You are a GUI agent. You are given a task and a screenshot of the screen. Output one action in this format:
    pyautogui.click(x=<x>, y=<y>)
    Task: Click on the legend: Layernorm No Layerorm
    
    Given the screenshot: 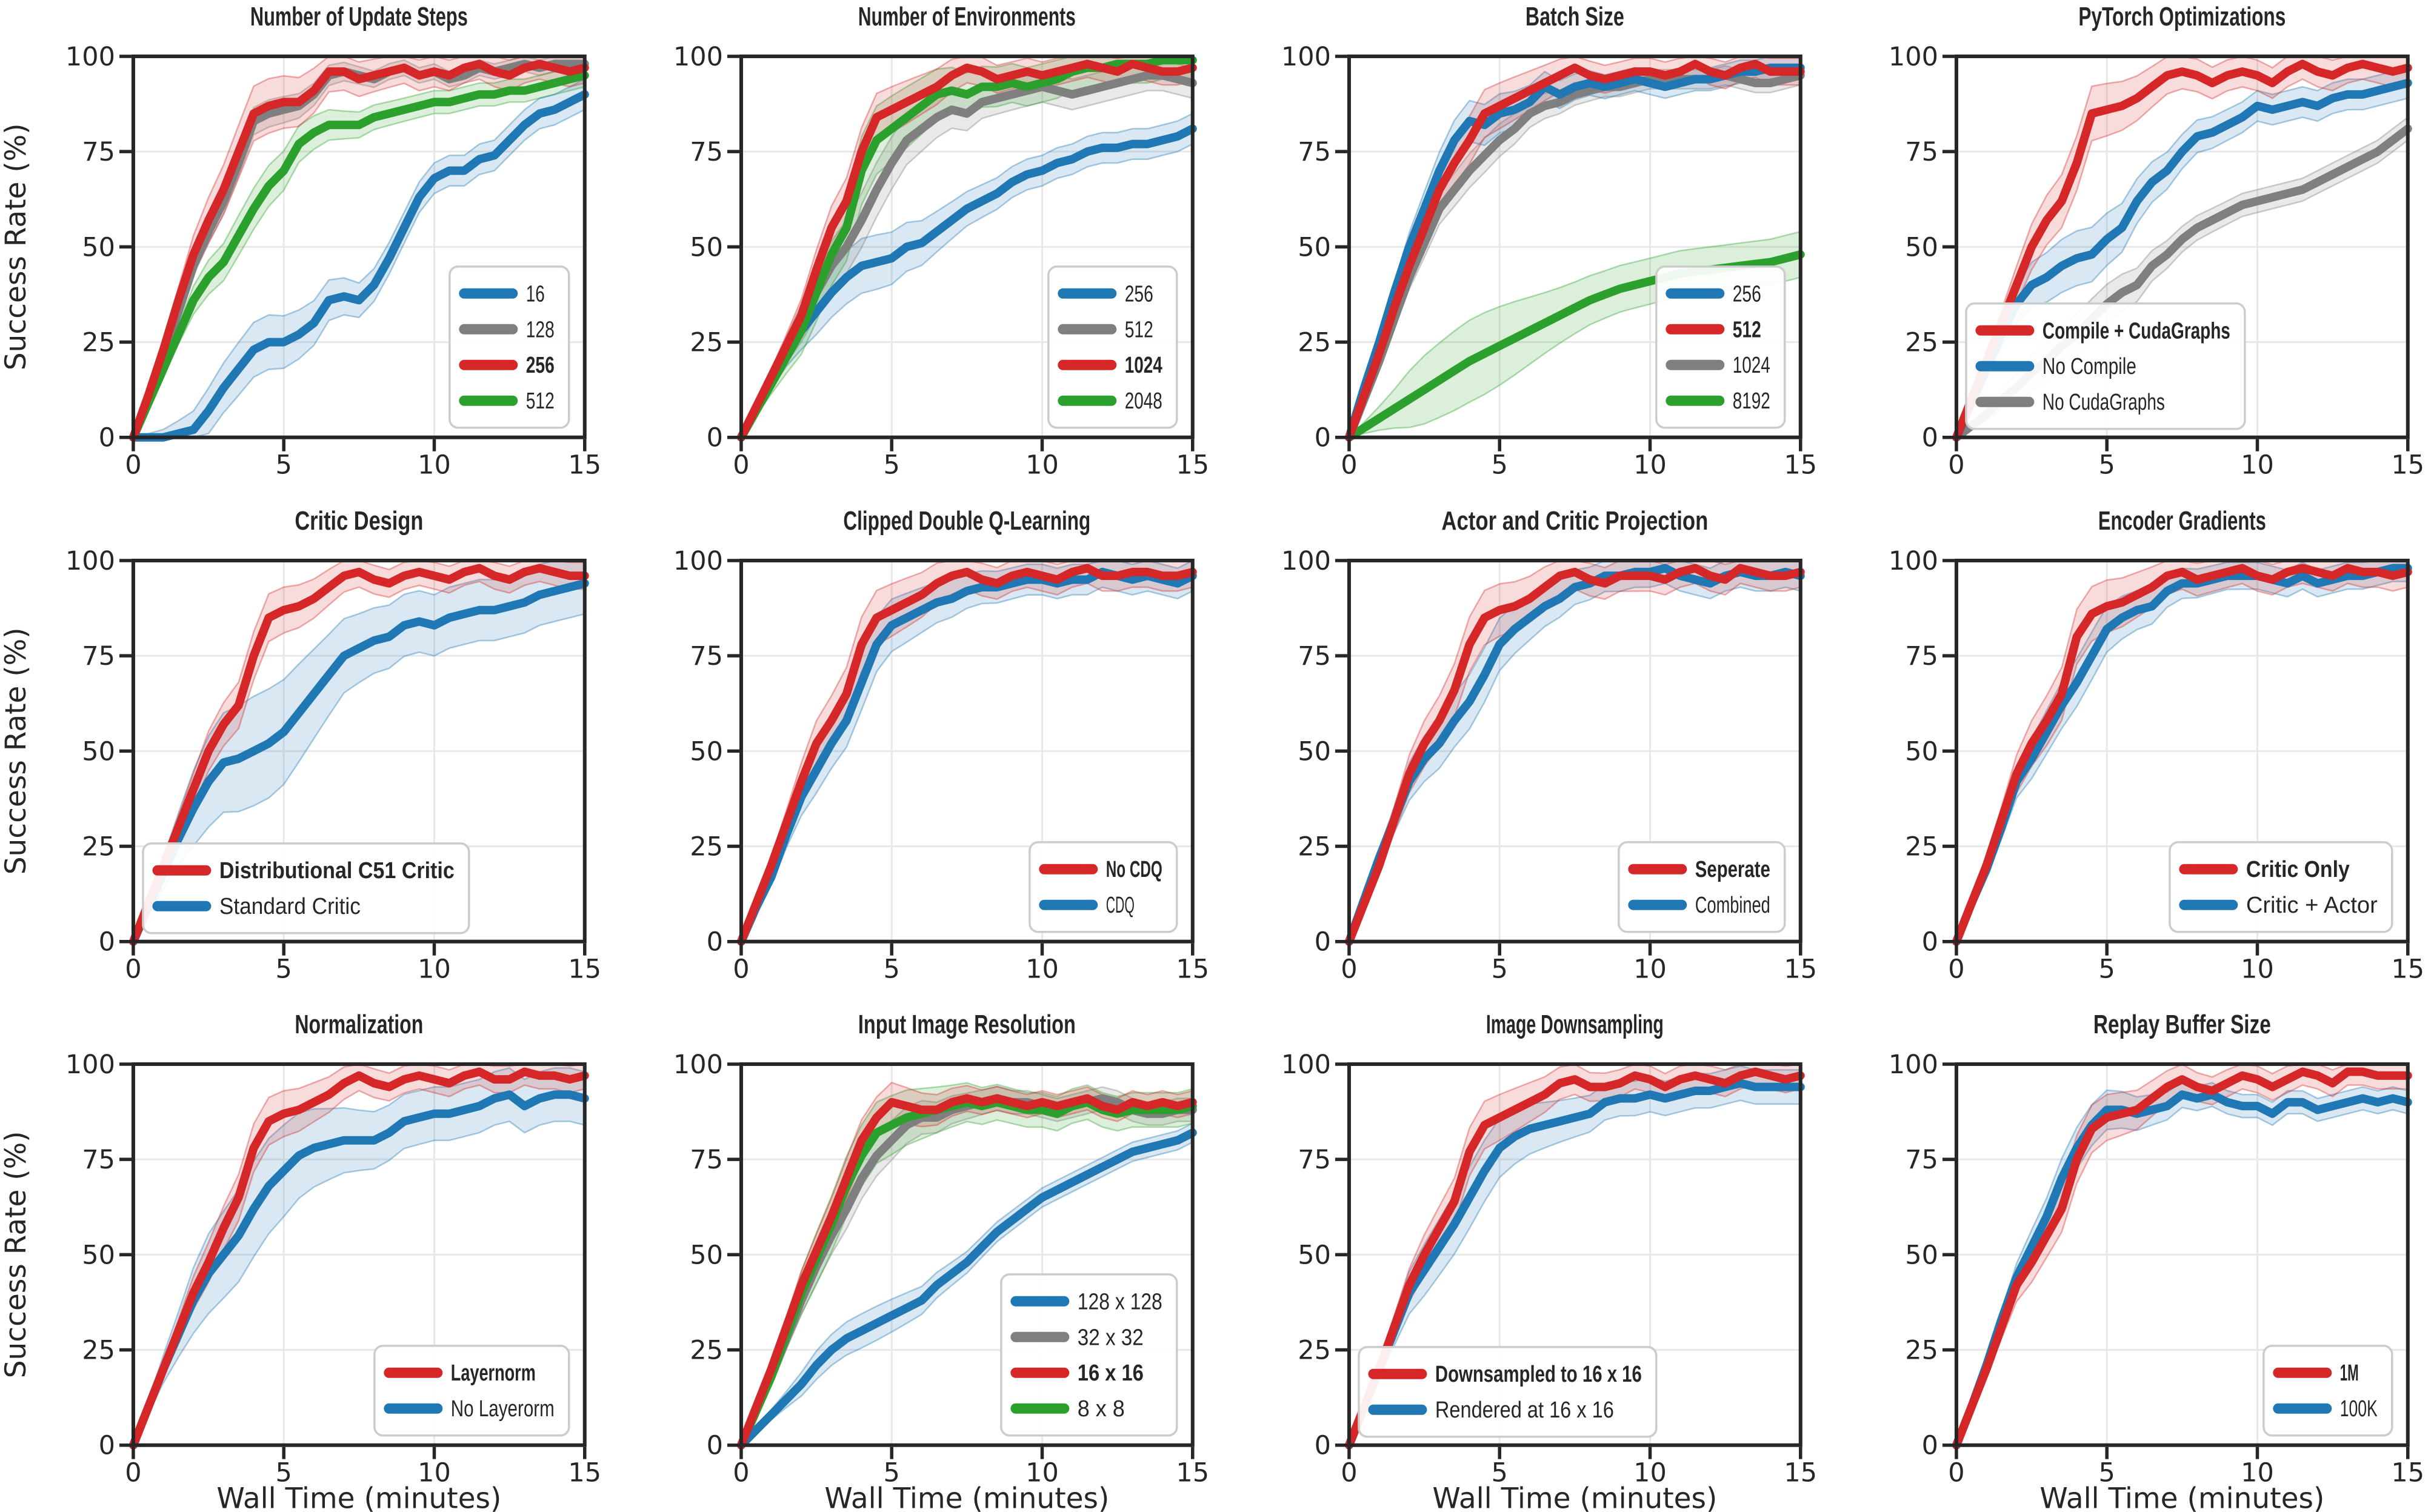 What is the action you would take?
    pyautogui.click(x=472, y=1391)
    